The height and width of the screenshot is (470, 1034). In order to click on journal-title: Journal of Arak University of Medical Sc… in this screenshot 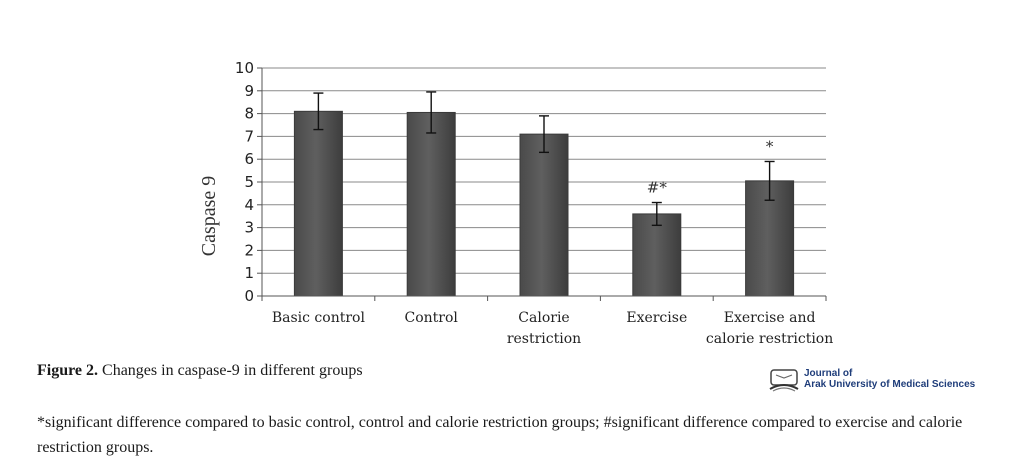, I will do `click(889, 379)`.